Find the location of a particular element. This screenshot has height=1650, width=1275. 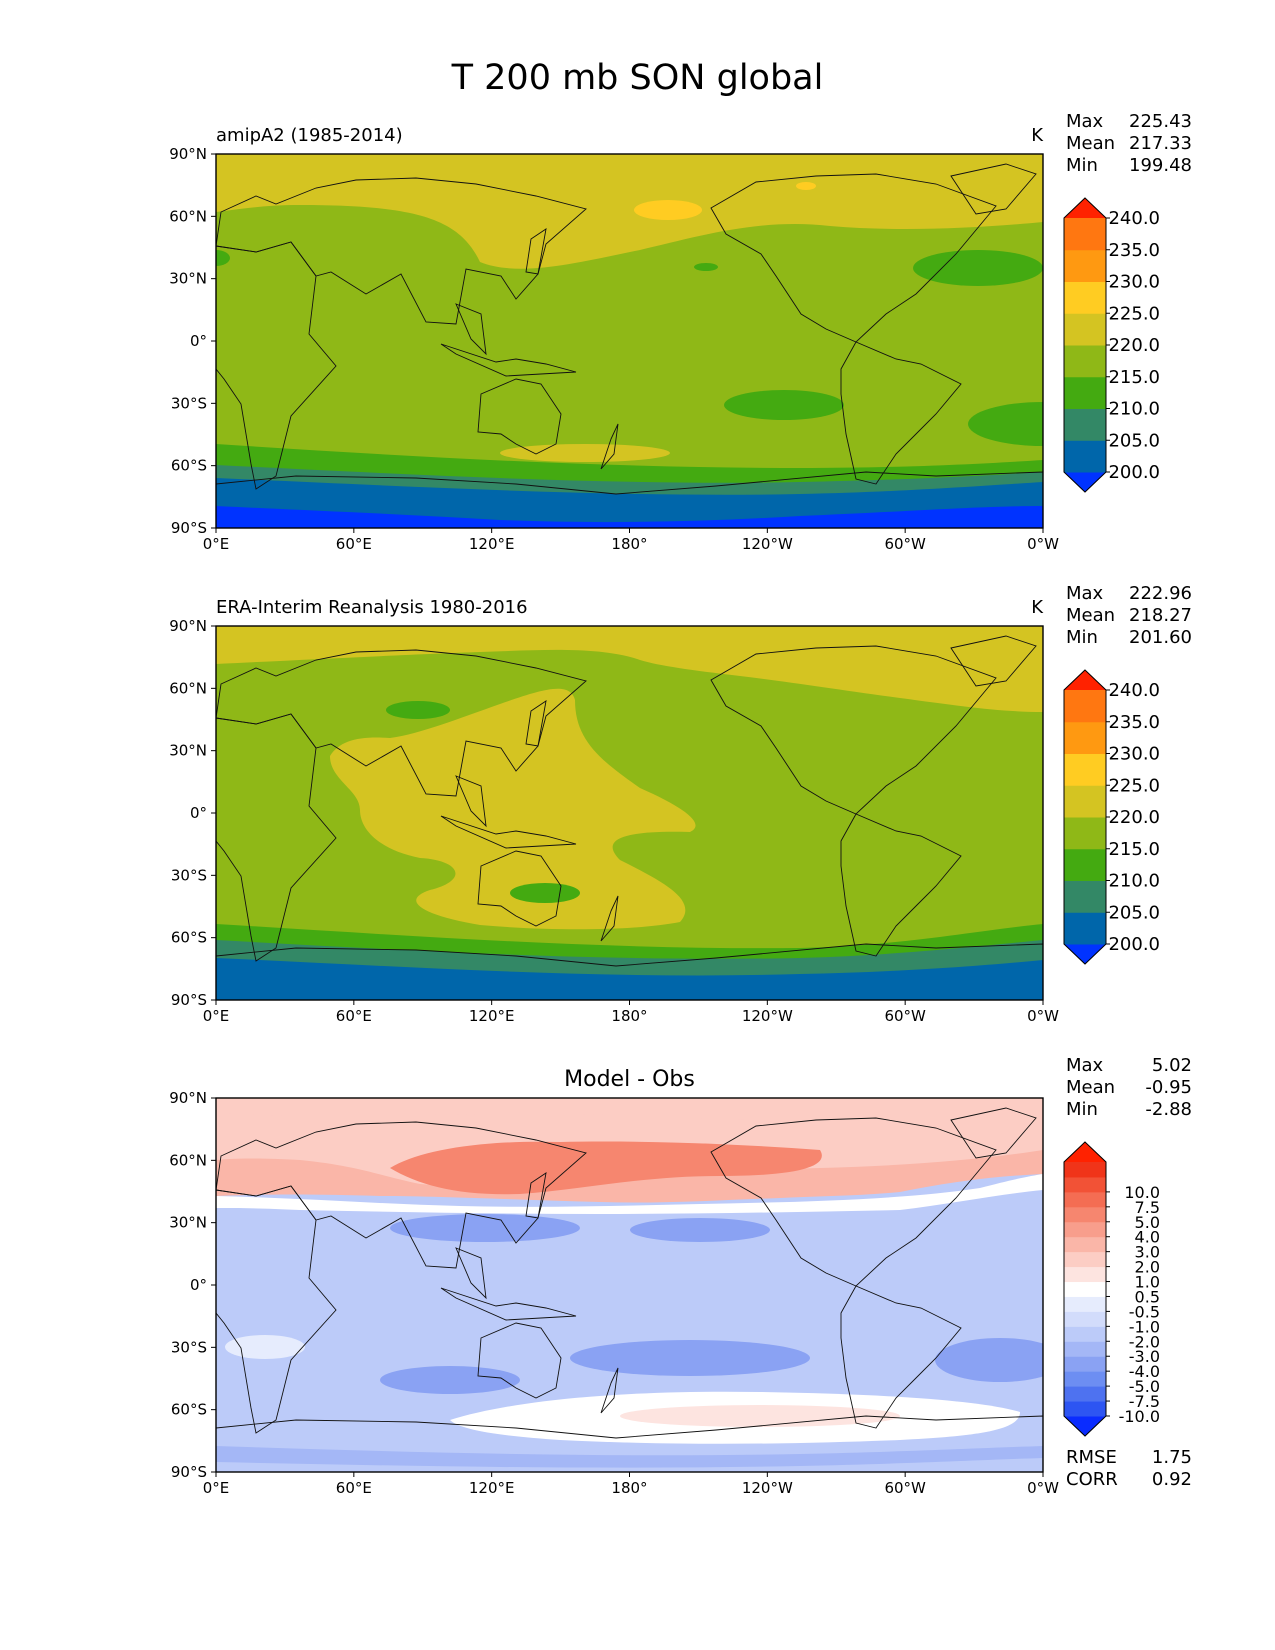

colorbar-tick-label: 7.5 is located at coordinates (1147, 1207).